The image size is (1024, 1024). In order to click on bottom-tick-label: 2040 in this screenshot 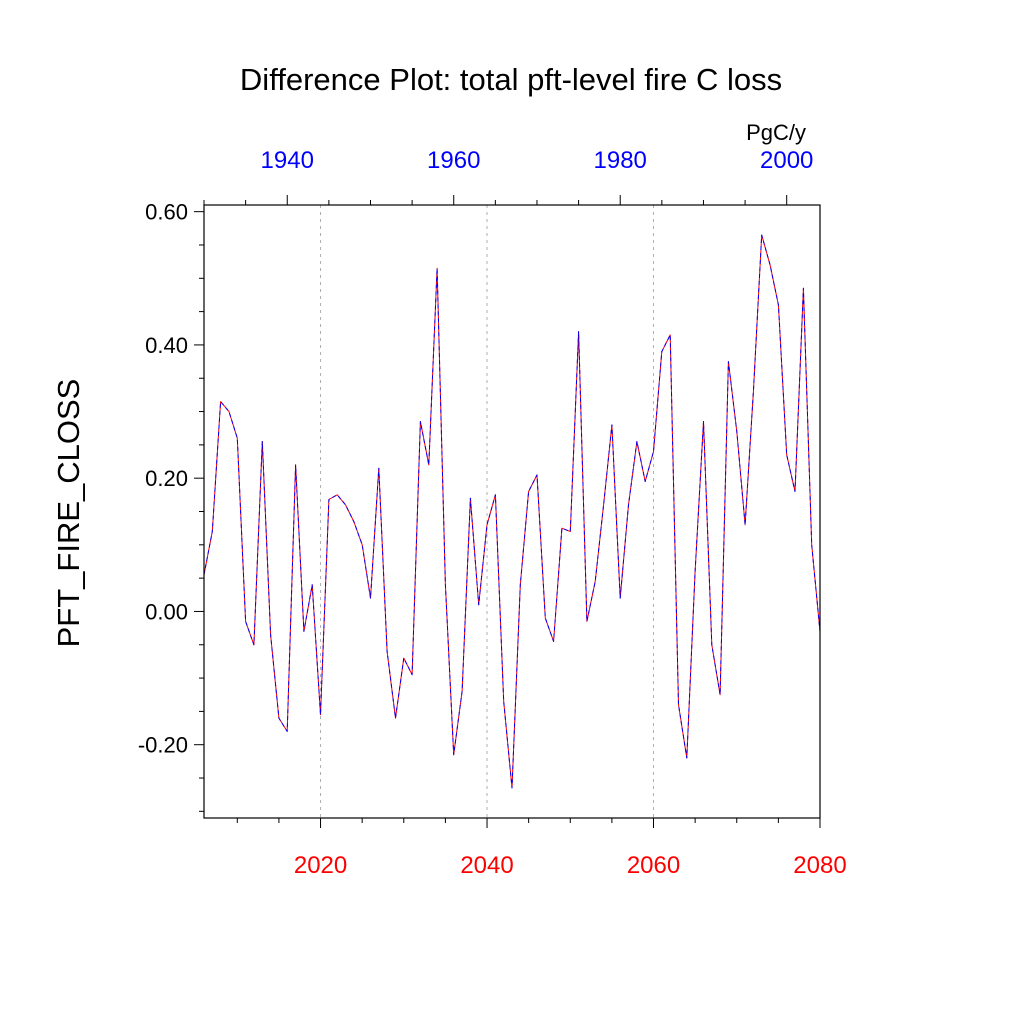, I will do `click(486, 865)`.